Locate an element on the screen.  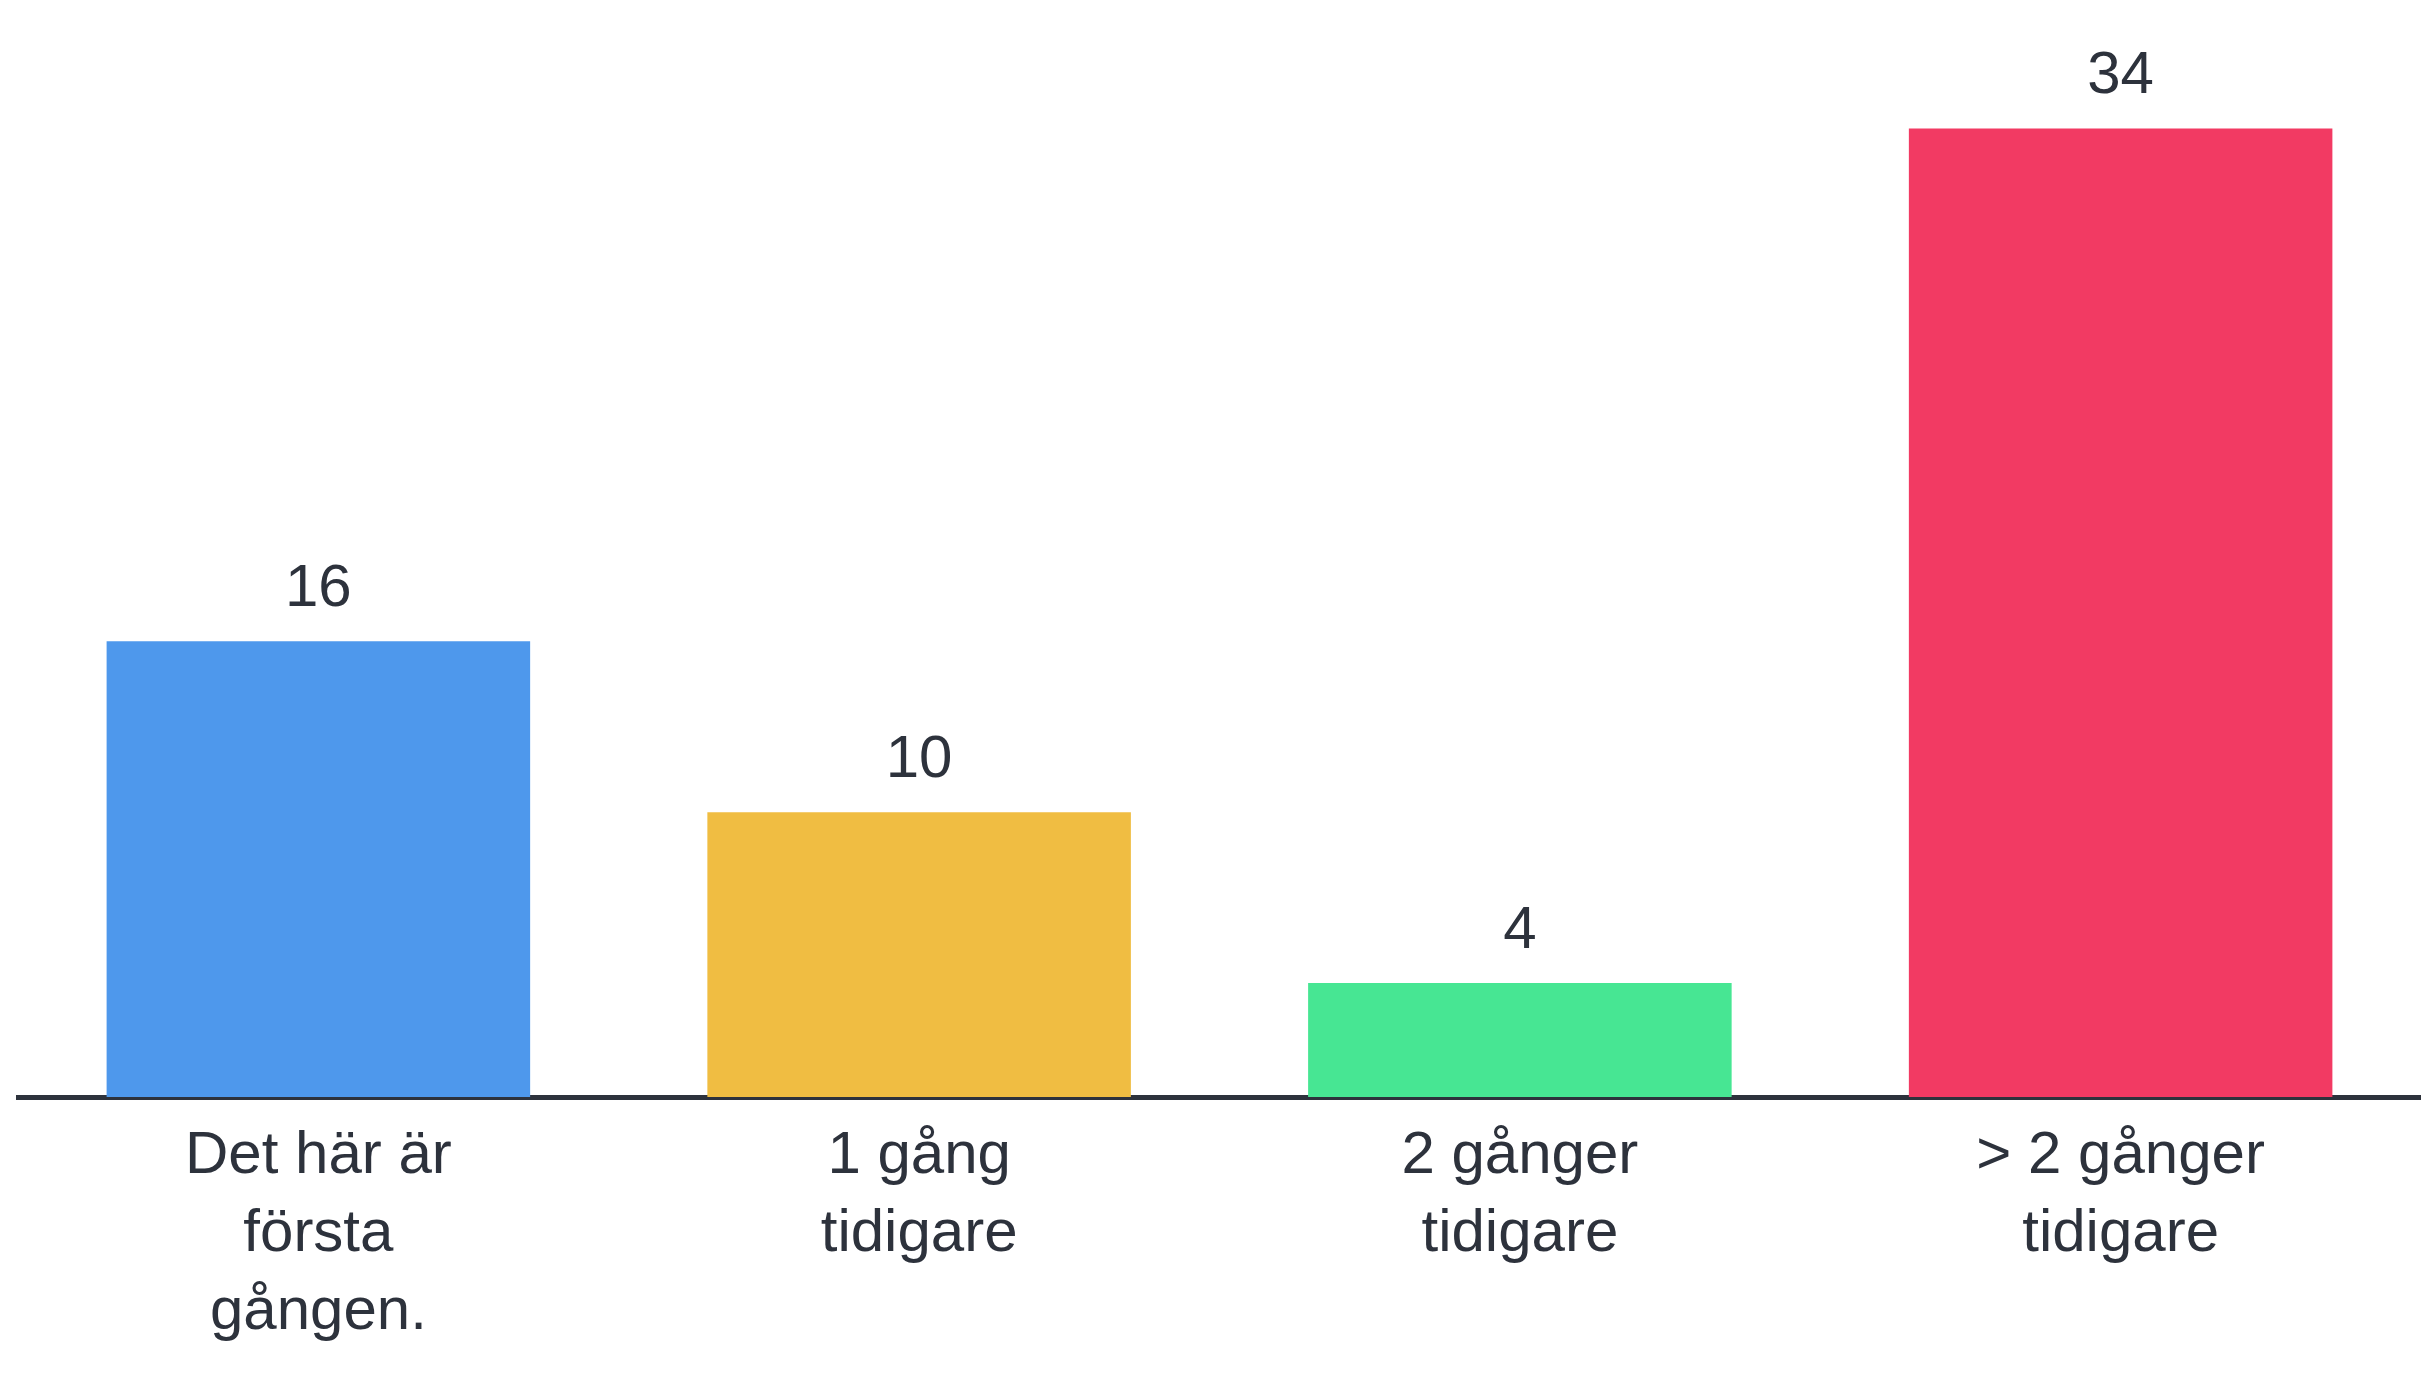
x-tick-label: Det här är första gången. is located at coordinates (318, 1230).